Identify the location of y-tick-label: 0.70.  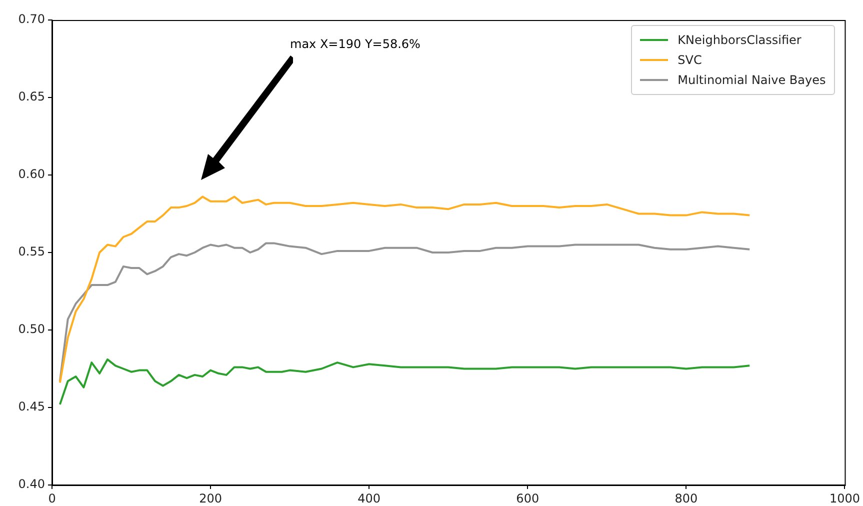
(31, 19).